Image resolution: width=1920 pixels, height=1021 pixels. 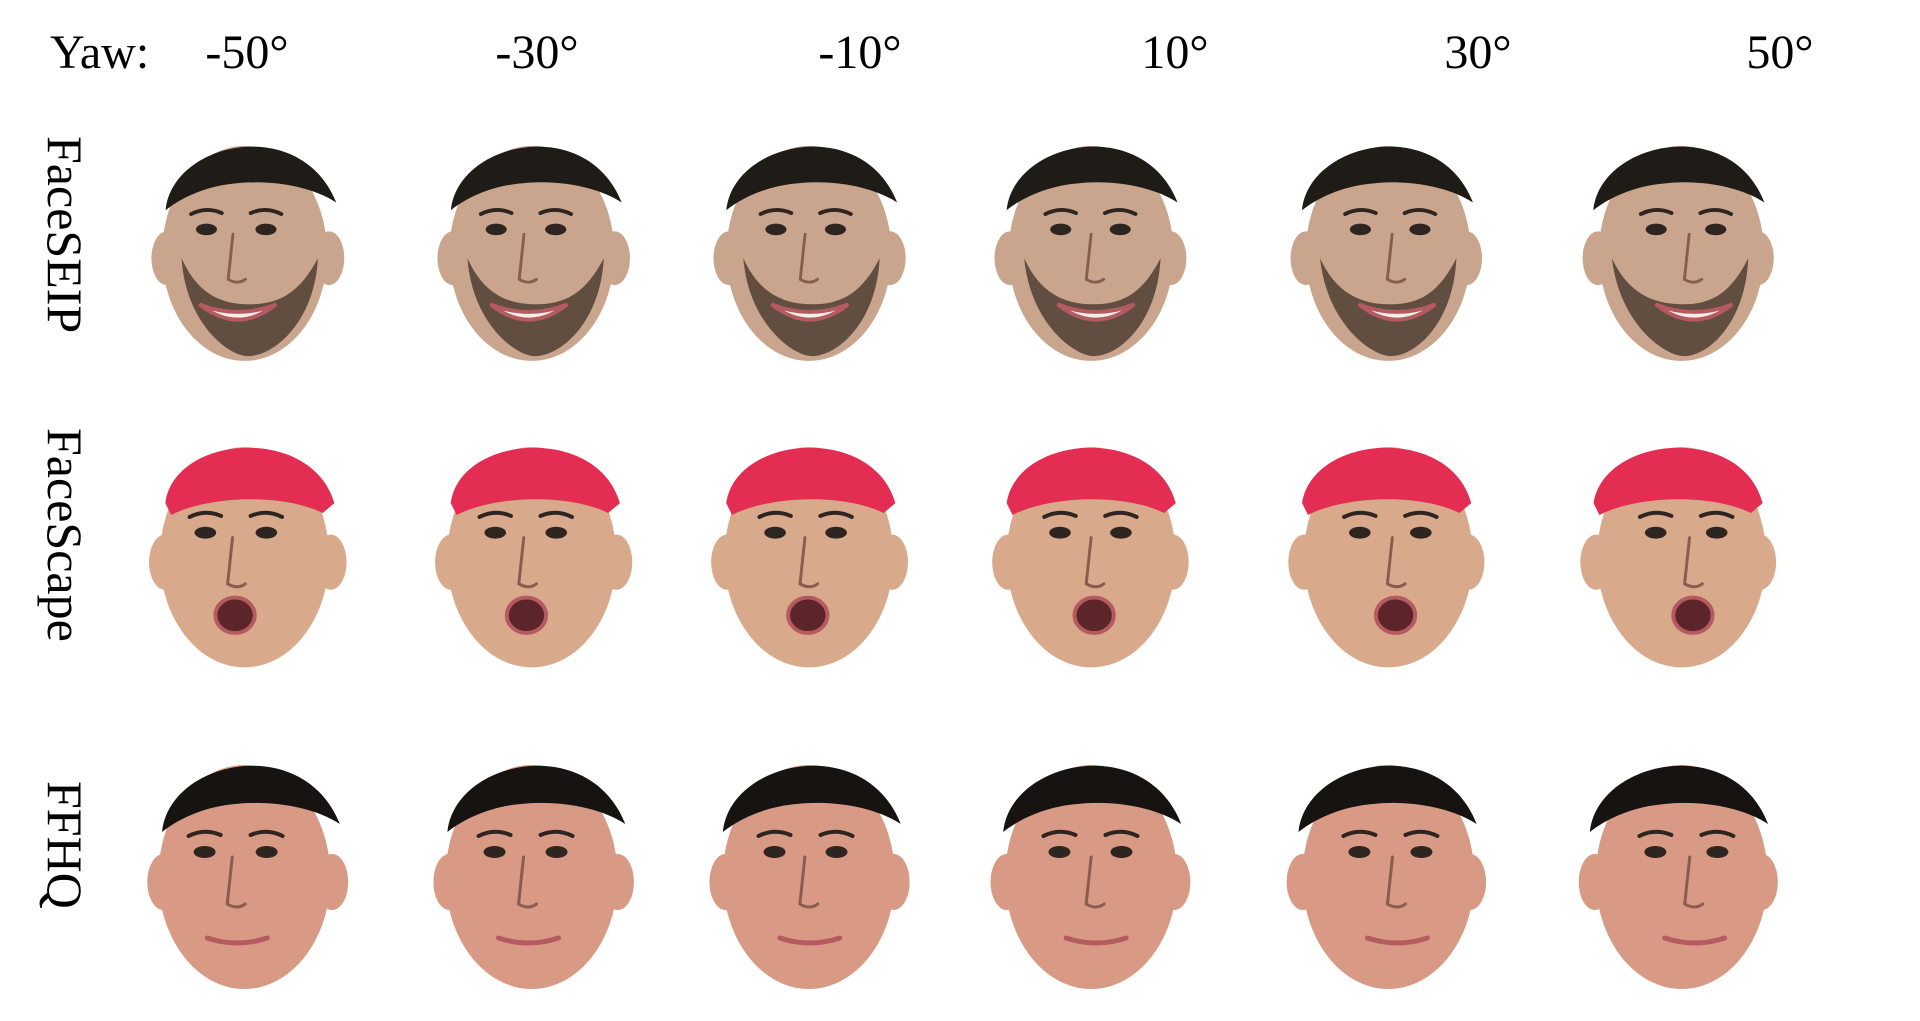 I want to click on row-label-ffhq: FFHQ, so click(x=65, y=845).